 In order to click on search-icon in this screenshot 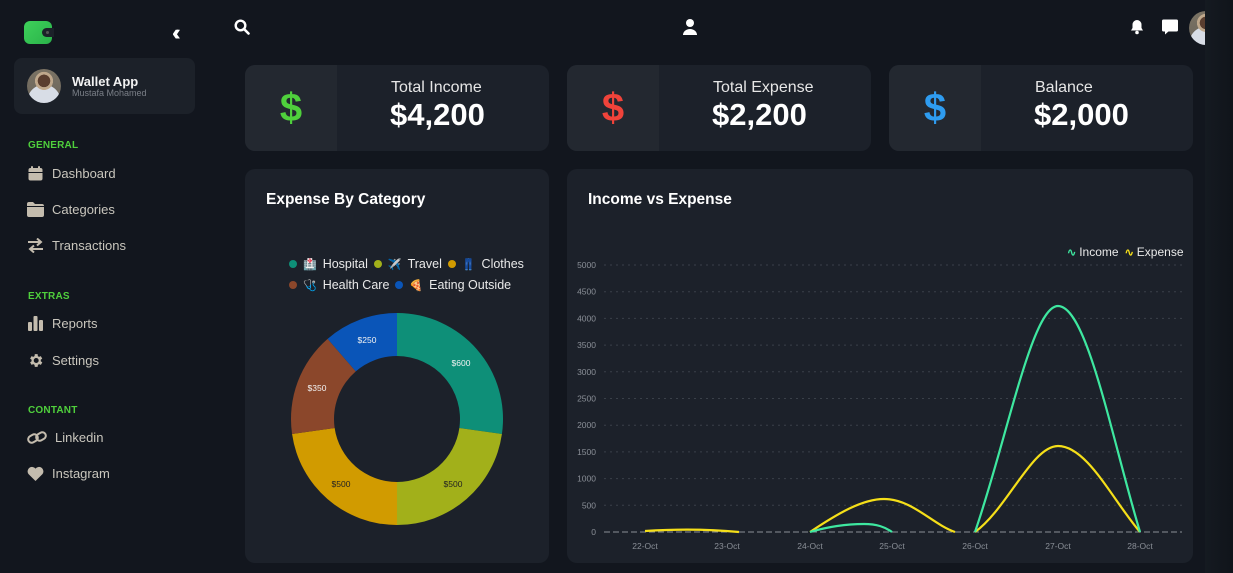, I will do `click(242, 29)`.